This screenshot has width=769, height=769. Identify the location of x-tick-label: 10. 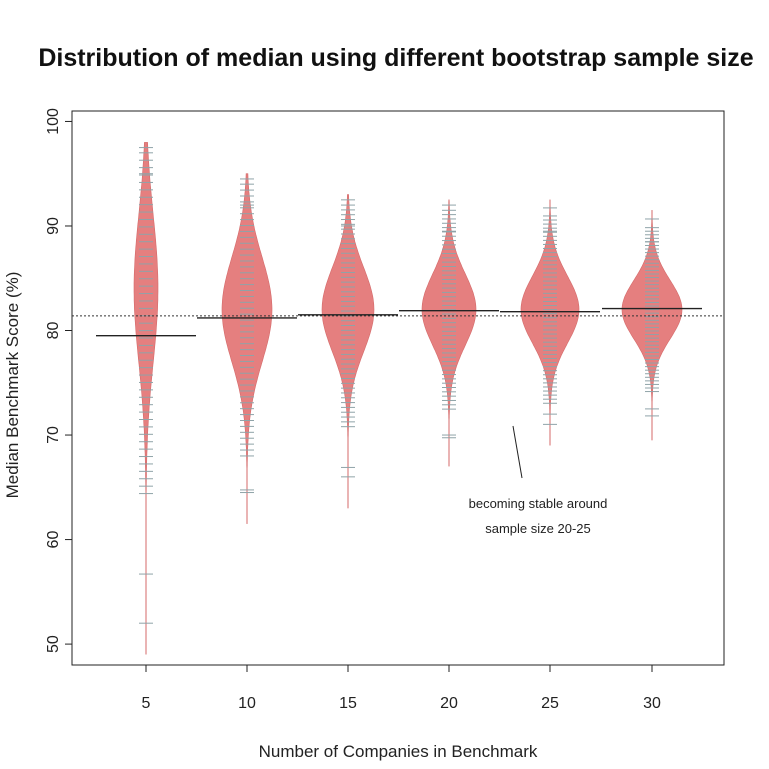
(247, 703).